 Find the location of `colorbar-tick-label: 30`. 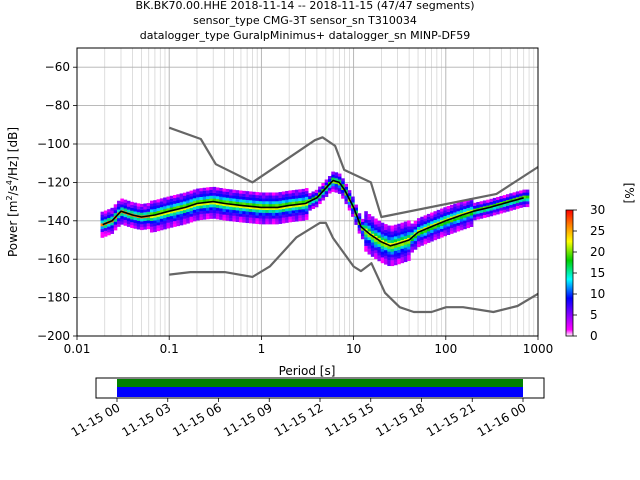

colorbar-tick-label: 30 is located at coordinates (597, 210).